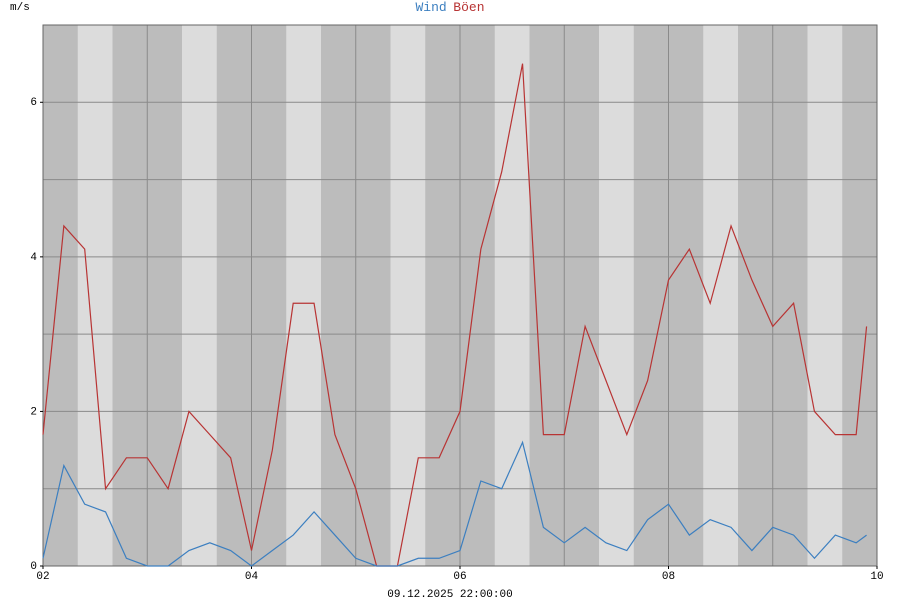 This screenshot has width=900, height=600. What do you see at coordinates (449, 7) in the screenshot?
I see `legend: Wind Böen` at bounding box center [449, 7].